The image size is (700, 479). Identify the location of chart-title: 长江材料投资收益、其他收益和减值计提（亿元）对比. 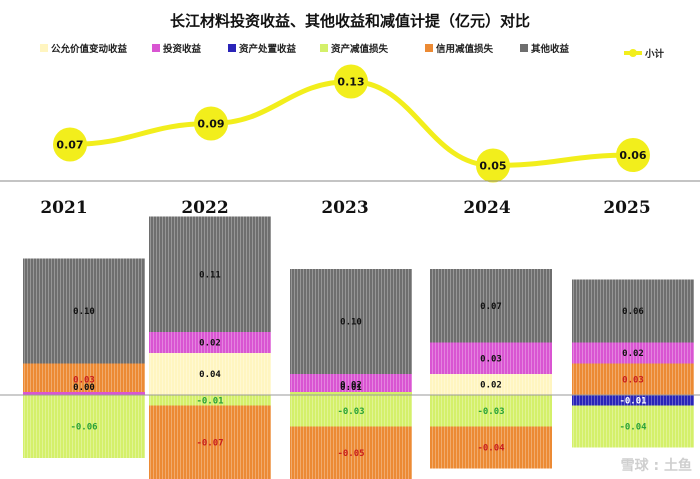
(350, 21).